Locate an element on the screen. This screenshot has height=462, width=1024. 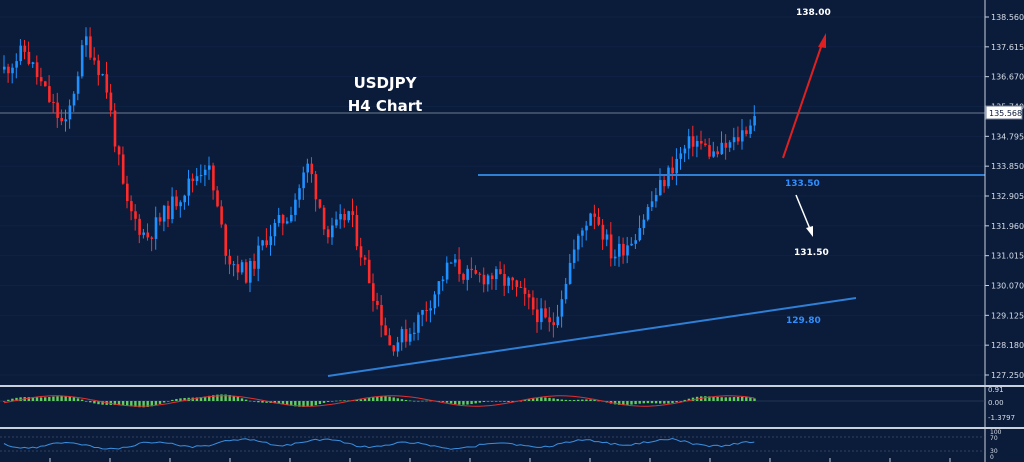
macd-tick-label: 0.00 is located at coordinates (996, 403).